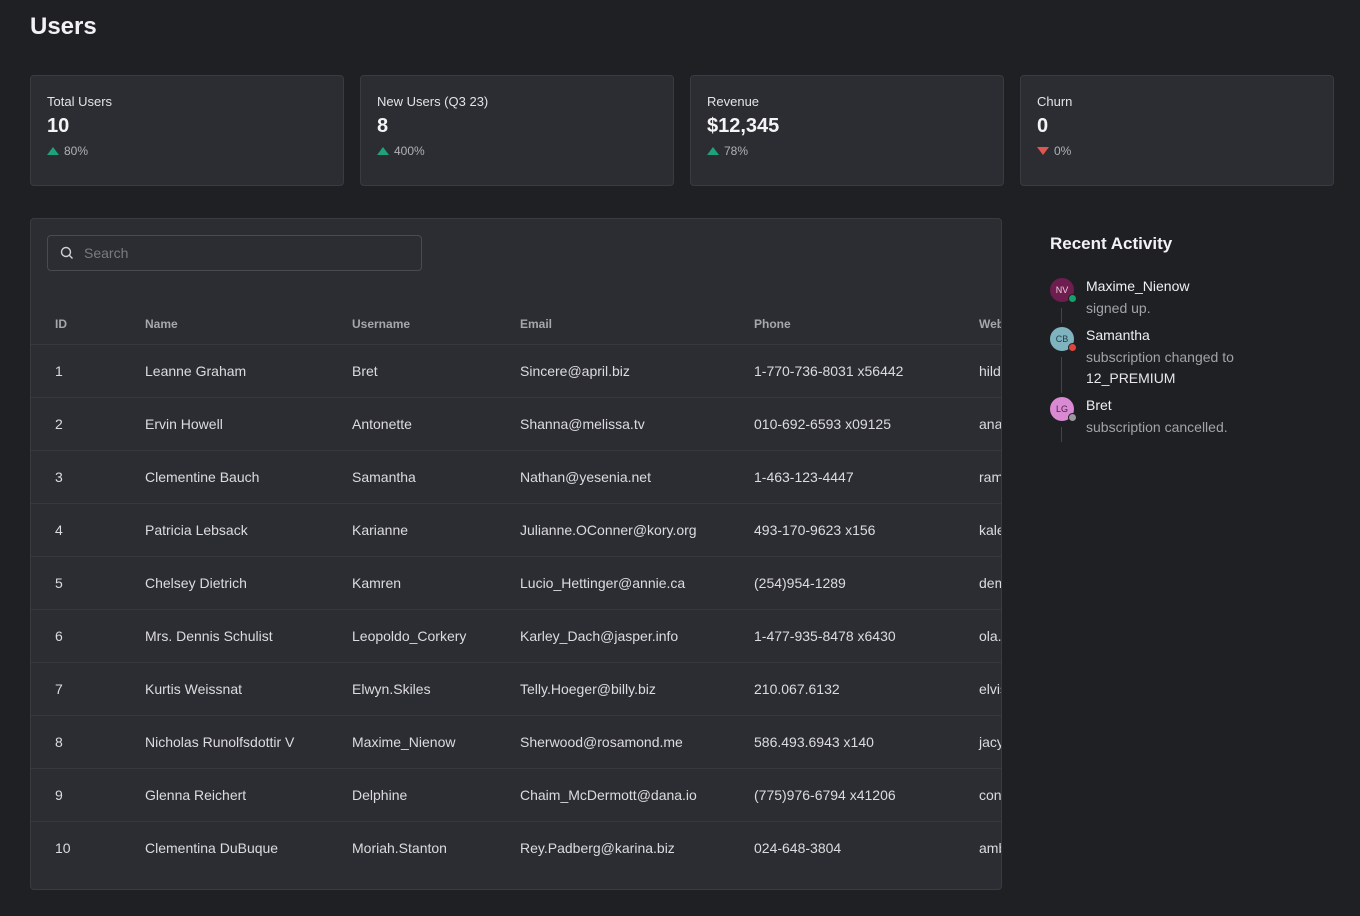 The image size is (1360, 916). Describe the element at coordinates (76, 476) in the screenshot. I see `table-cell-id: 3` at that location.